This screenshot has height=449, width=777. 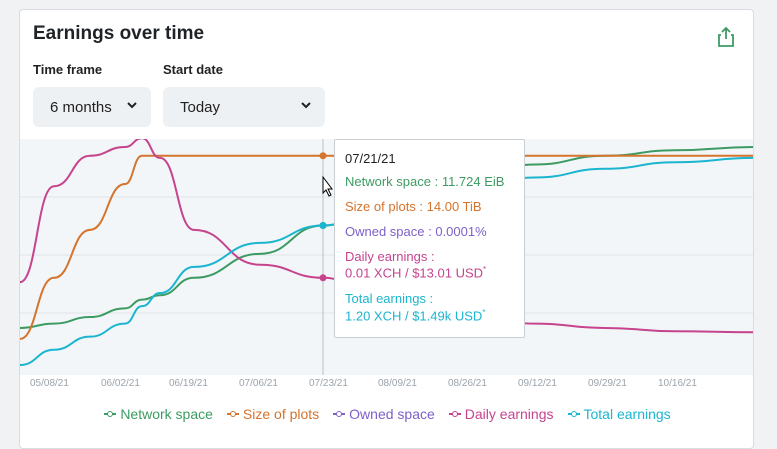 I want to click on x-tick-label: 09/29/21, so click(x=607, y=383).